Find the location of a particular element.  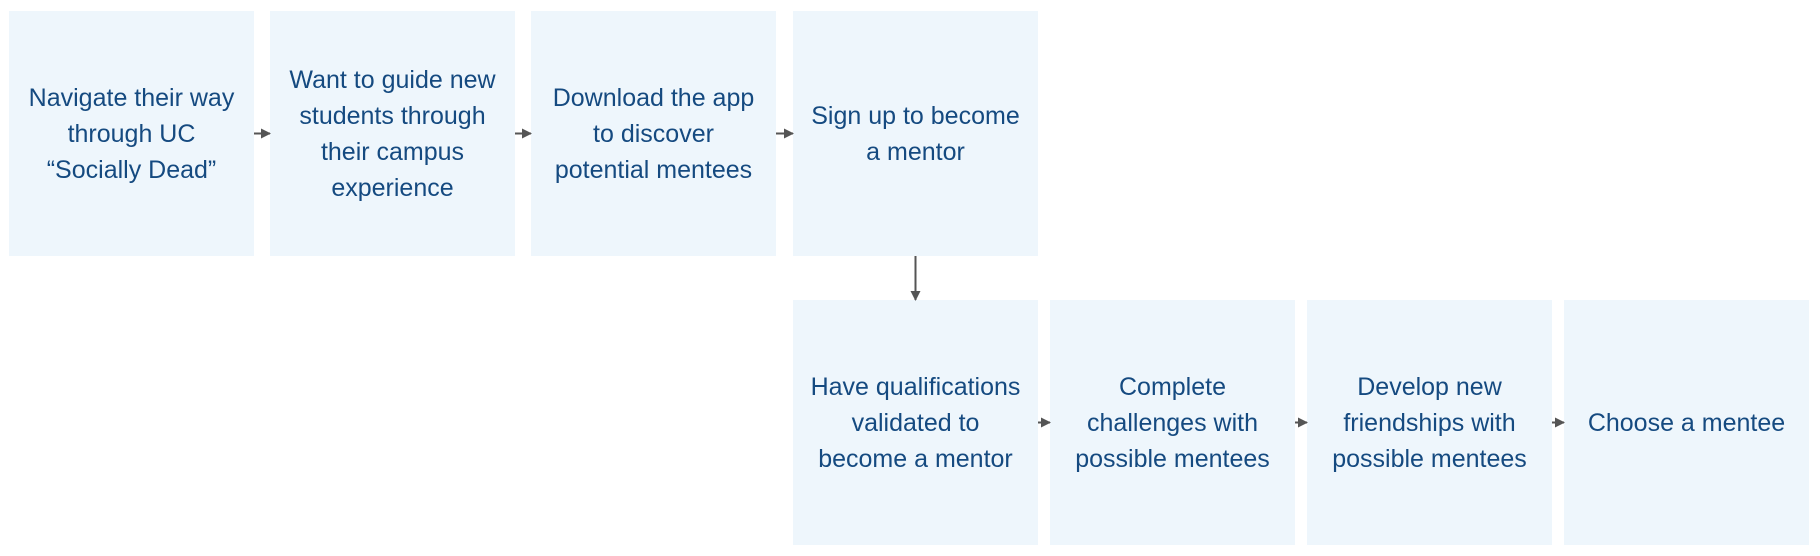

step-label: Sign up to become a mentor is located at coordinates (915, 133).